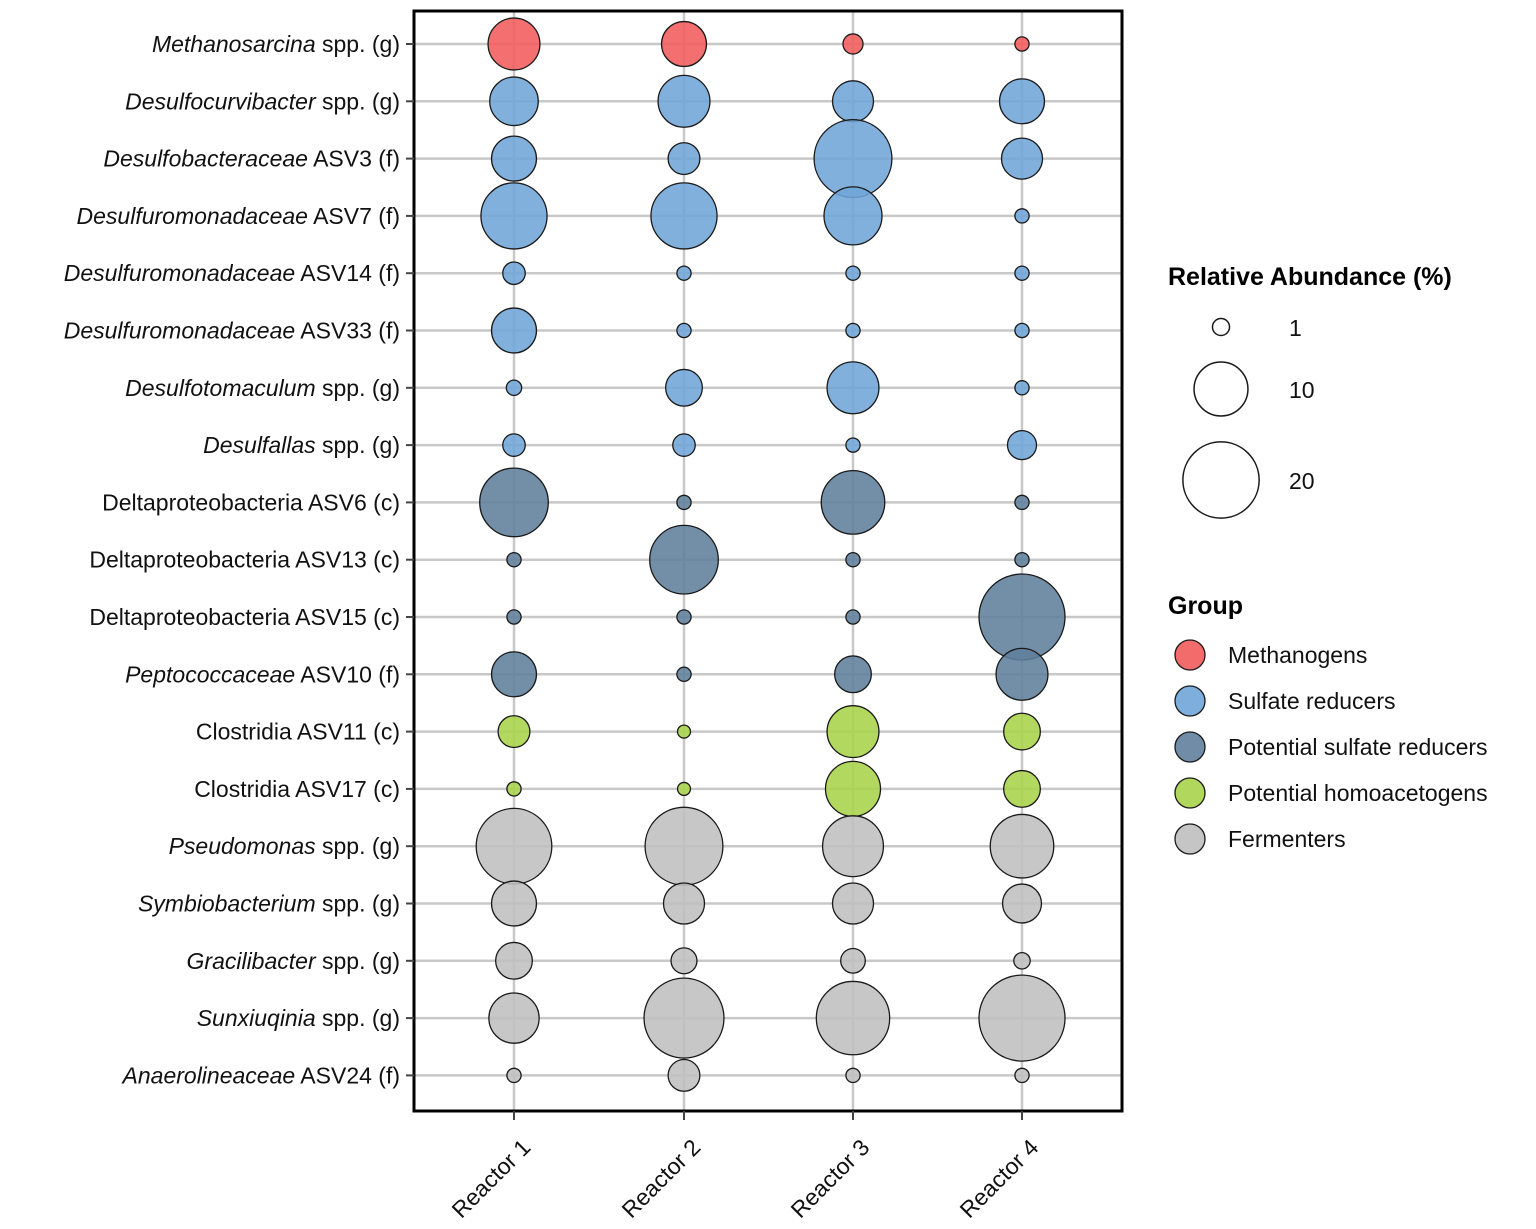 The width and height of the screenshot is (1536, 1229). I want to click on y-tick-label: Desulfocurvibacter spp. (g), so click(262, 101).